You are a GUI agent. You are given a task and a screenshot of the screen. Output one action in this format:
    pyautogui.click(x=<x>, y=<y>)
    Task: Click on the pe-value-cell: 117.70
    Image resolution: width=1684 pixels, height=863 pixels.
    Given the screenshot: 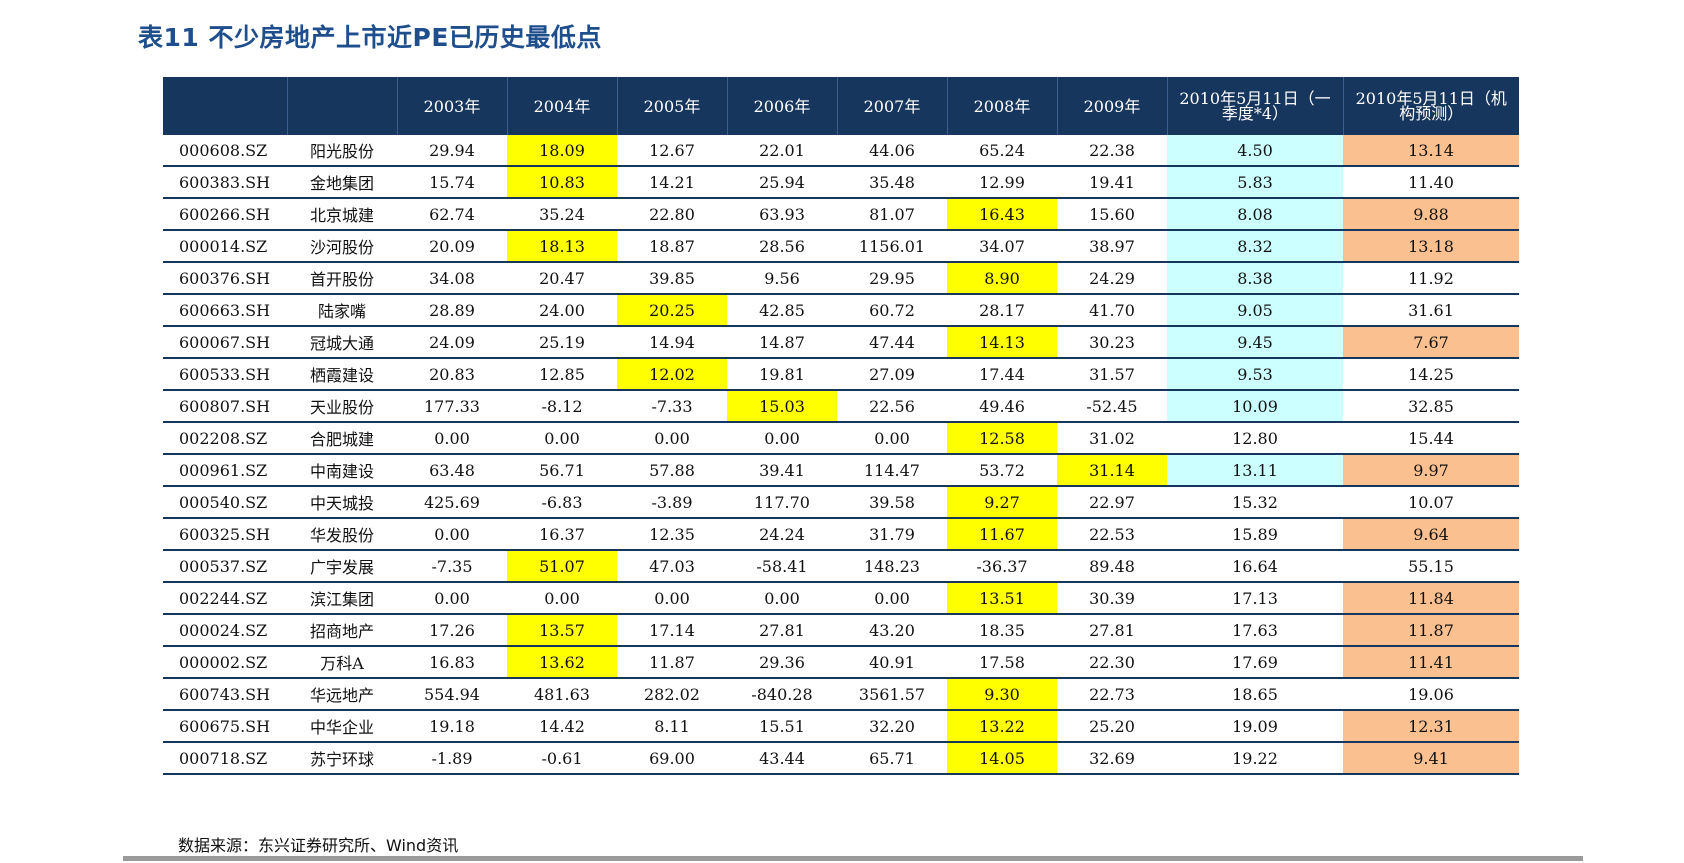 What is the action you would take?
    pyautogui.click(x=782, y=502)
    